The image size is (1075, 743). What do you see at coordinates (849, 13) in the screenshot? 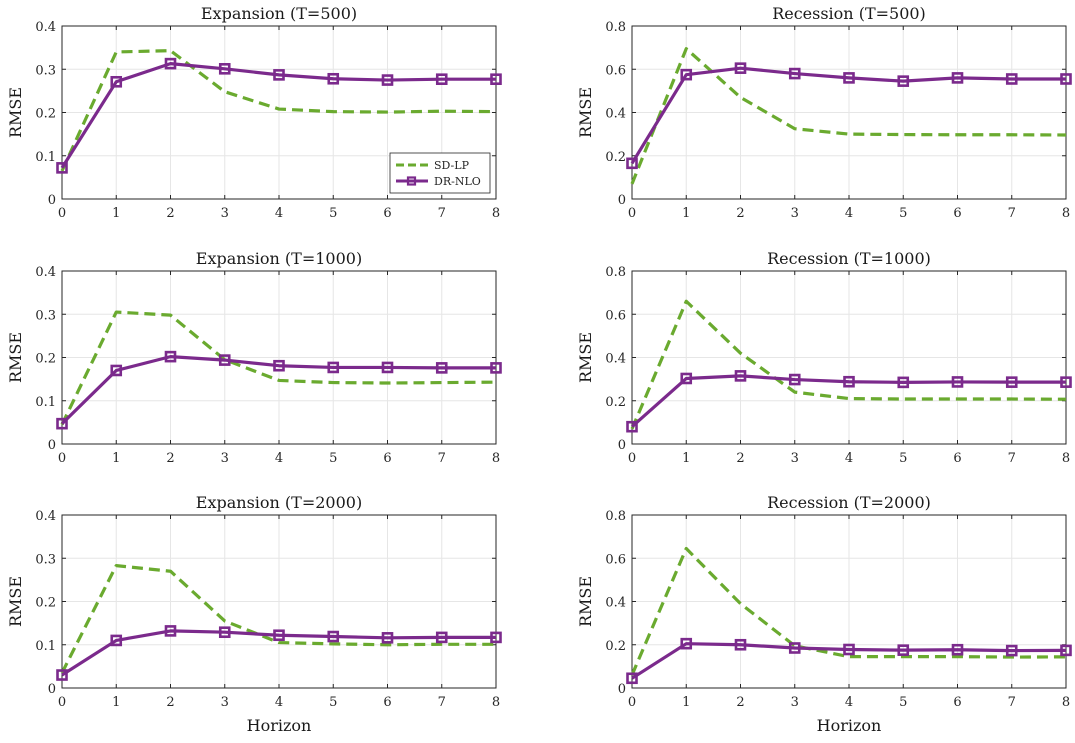
I see `panel-title: Recession (T=500)` at bounding box center [849, 13].